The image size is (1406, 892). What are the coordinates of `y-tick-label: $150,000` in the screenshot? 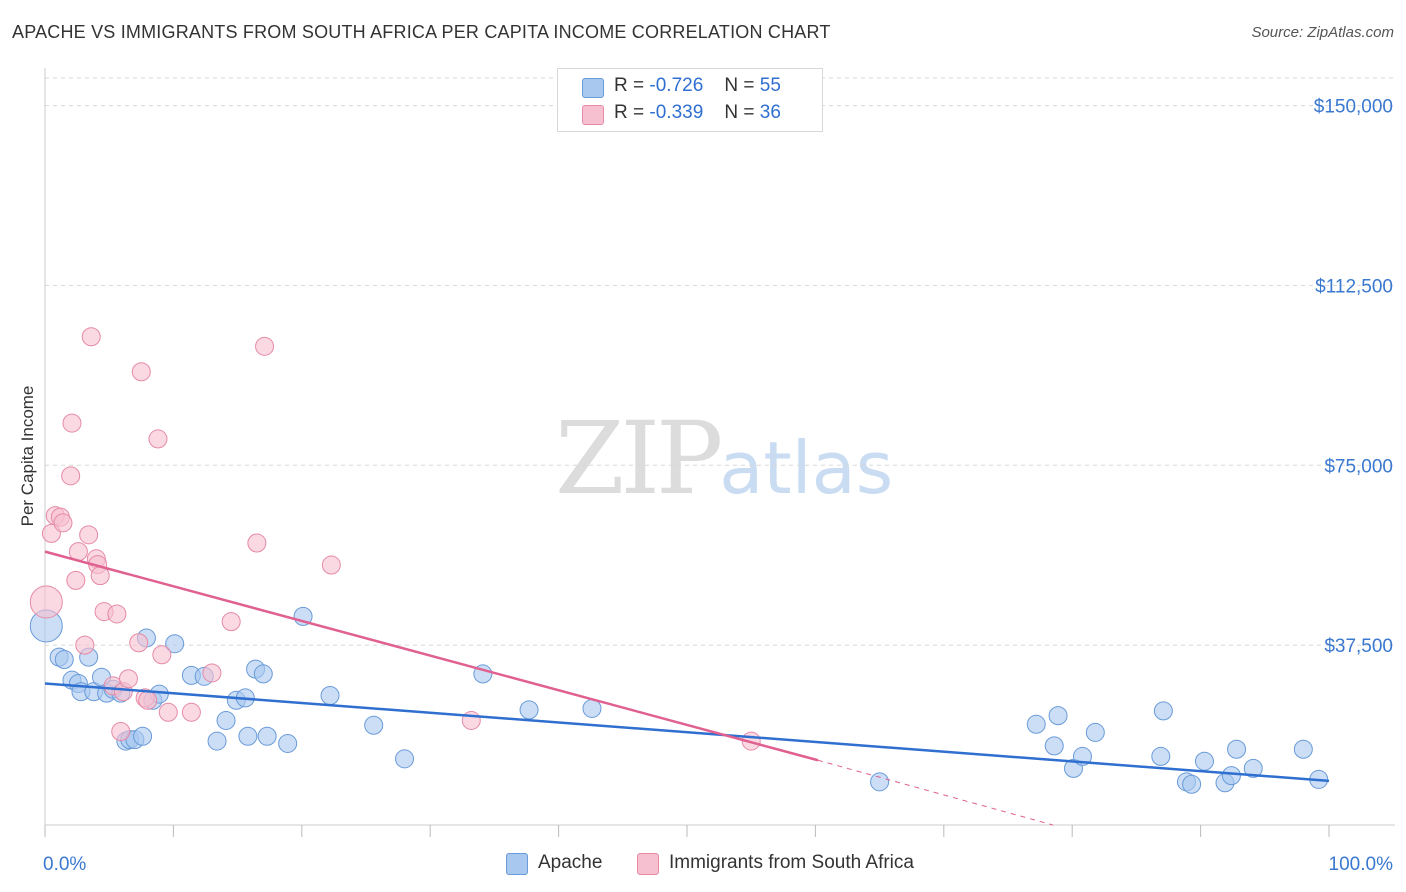 It's located at (1353, 107).